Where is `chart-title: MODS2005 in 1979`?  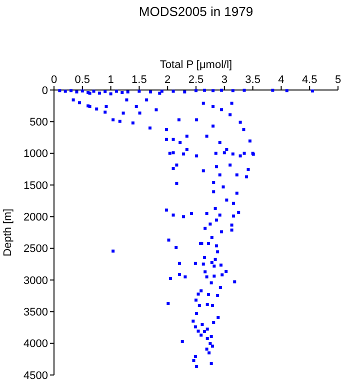
chart-title: MODS2005 in 1979 is located at coordinates (196, 11).